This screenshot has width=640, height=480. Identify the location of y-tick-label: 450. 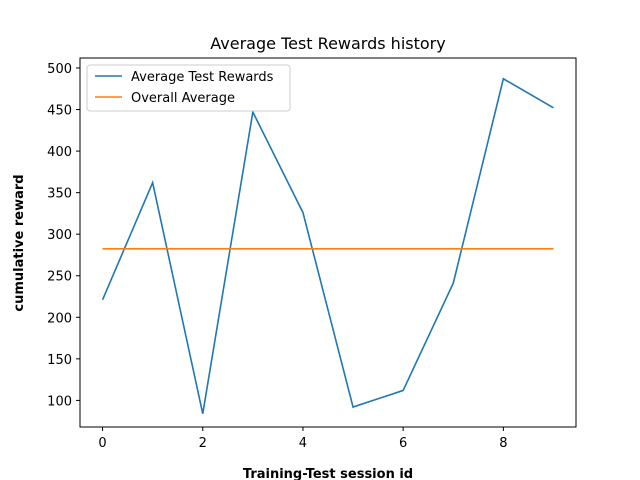
(59, 111).